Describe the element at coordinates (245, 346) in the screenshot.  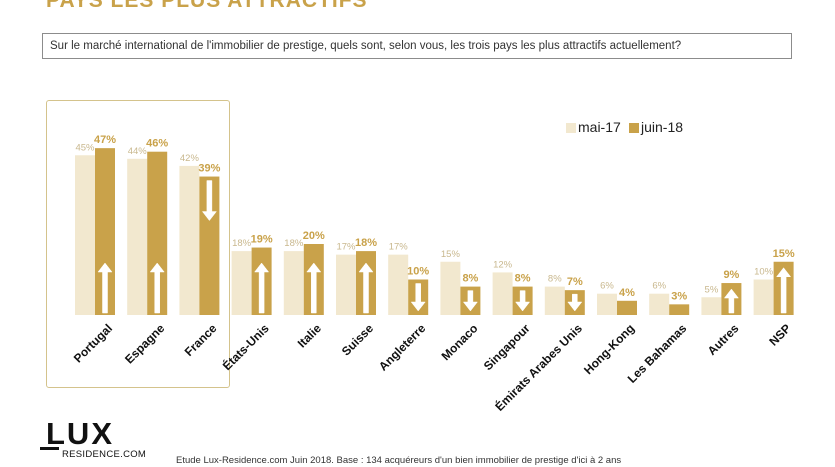
I see `x-tick-label-etats-unis: États-Unis` at that location.